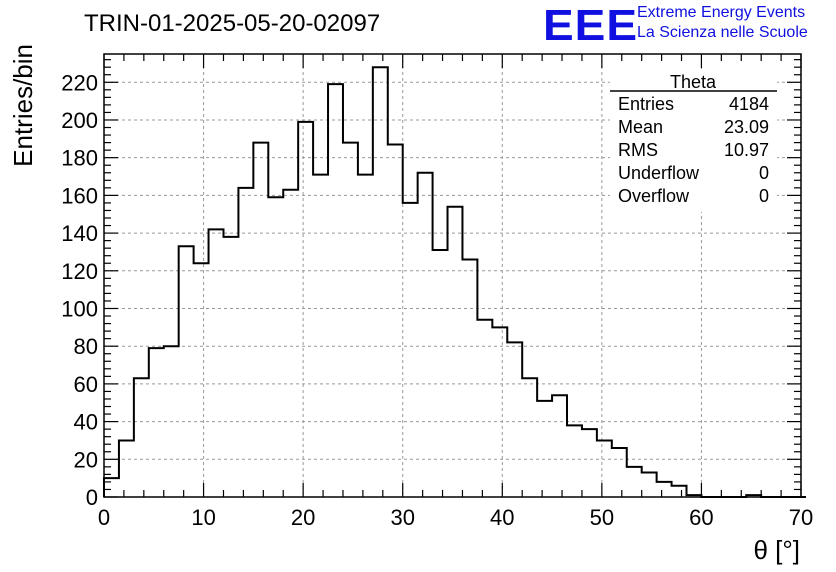 This screenshot has width=836, height=572. Describe the element at coordinates (203, 517) in the screenshot. I see `x-tick-label: 10` at that location.